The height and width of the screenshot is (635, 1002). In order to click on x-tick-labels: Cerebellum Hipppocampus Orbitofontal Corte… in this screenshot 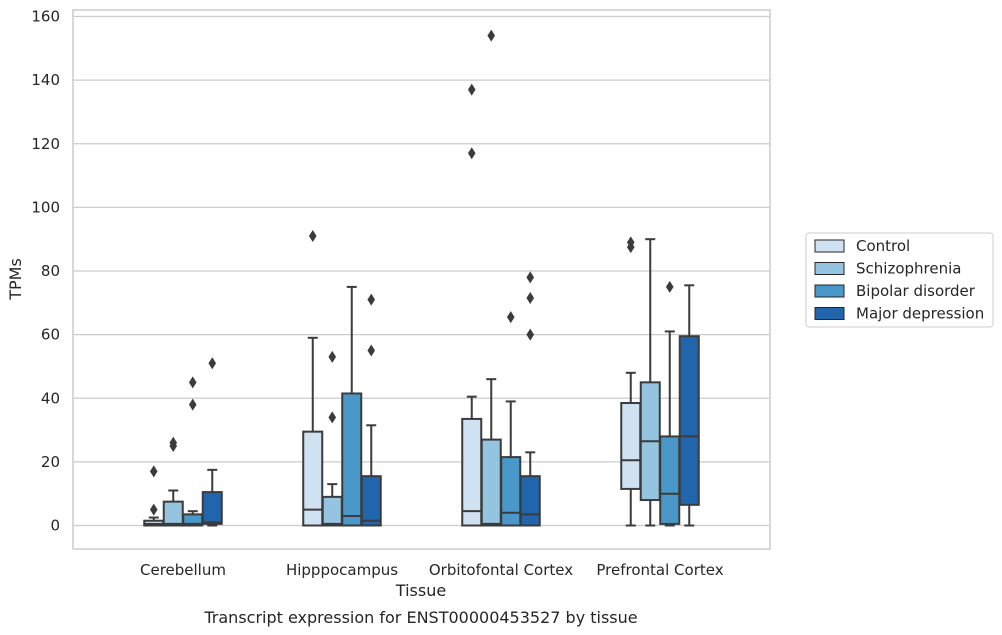, I will do `click(432, 570)`.